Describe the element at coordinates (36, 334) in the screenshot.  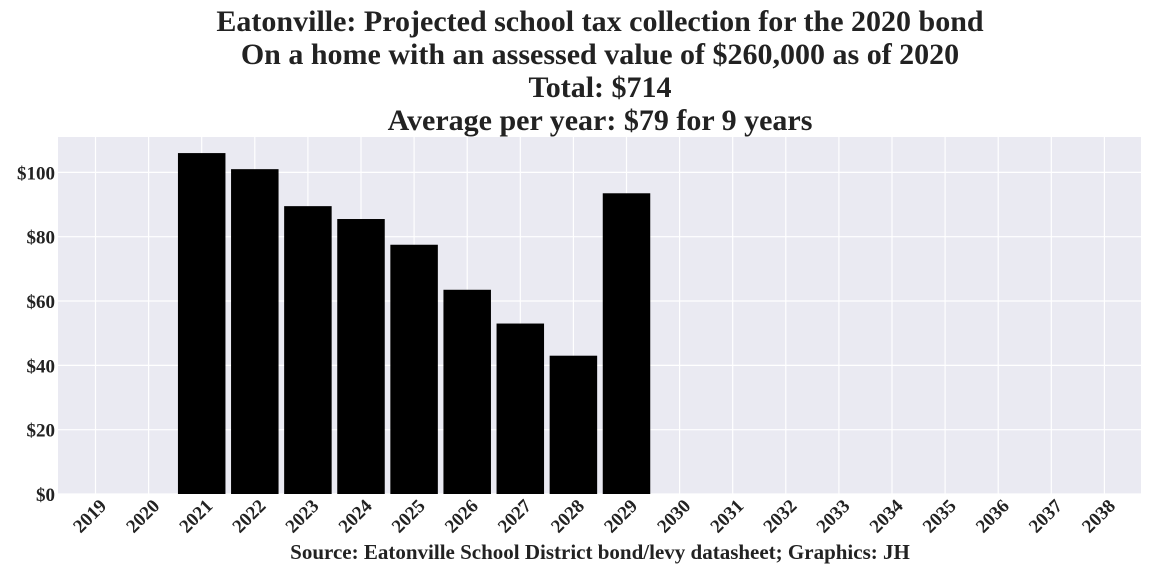
I see `y-axis-tick-labels: $0 $20 $40 $60 $80 $100` at that location.